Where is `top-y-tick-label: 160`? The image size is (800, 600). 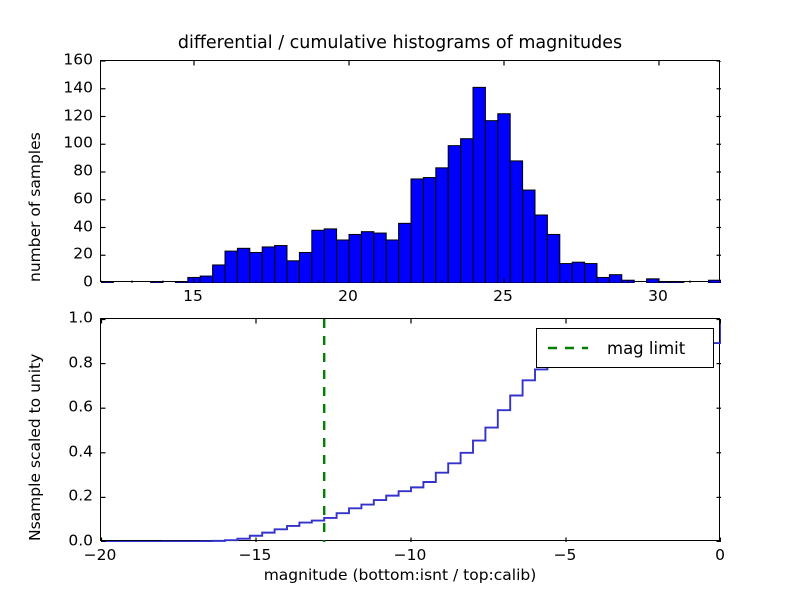
top-y-tick-label: 160 is located at coordinates (78, 59).